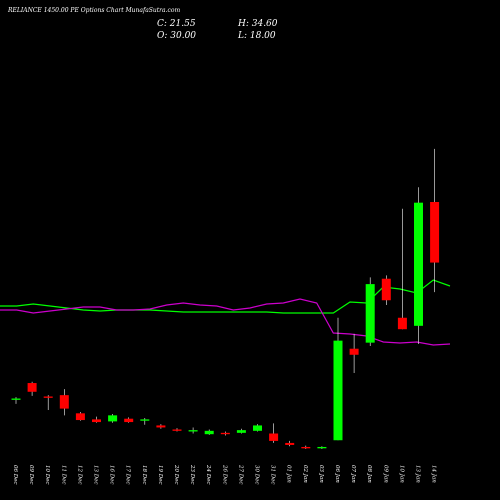 The width and height of the screenshot is (500, 500). Describe the element at coordinates (31, 475) in the screenshot. I see `x-tick-label: 09 Dec` at that location.